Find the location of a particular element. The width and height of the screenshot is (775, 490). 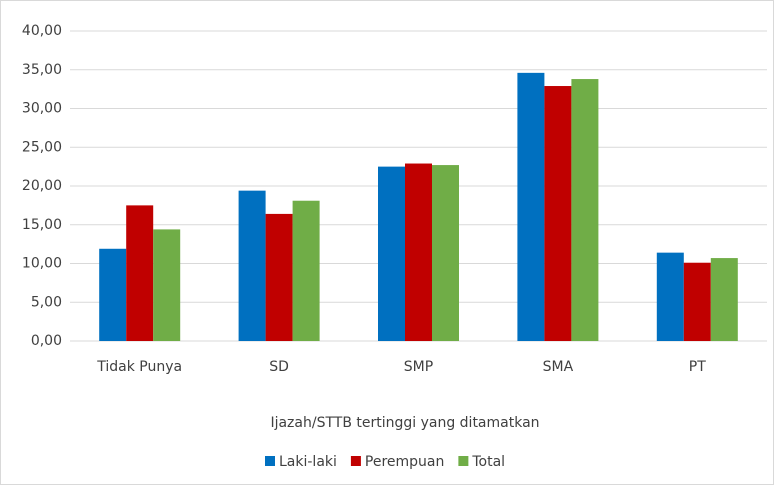

x-axis-label: Ijazah/STTB tertinggi yang ditamatkan is located at coordinates (404, 423).